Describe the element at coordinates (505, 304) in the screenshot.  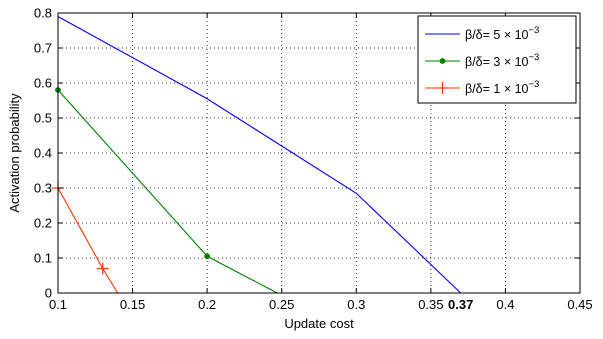
I see `x-tick-label: 0.4` at that location.